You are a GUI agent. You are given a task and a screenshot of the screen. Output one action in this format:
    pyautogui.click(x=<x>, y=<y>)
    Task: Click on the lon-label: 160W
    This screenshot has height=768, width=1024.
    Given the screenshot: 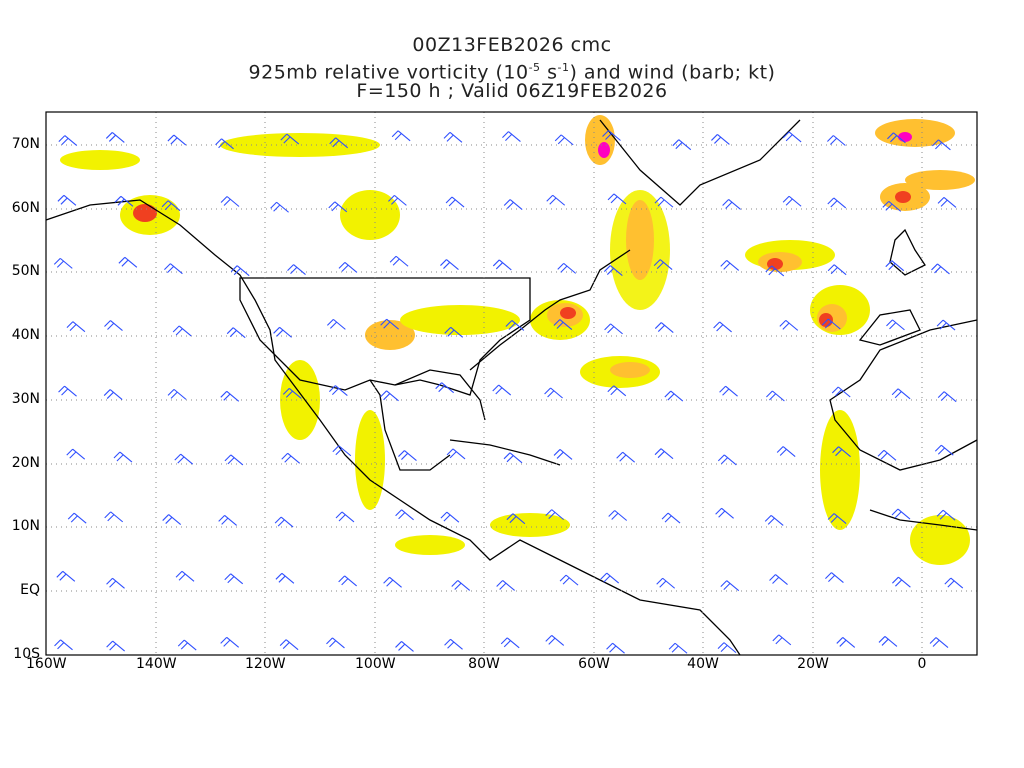 What is the action you would take?
    pyautogui.click(x=46, y=664)
    